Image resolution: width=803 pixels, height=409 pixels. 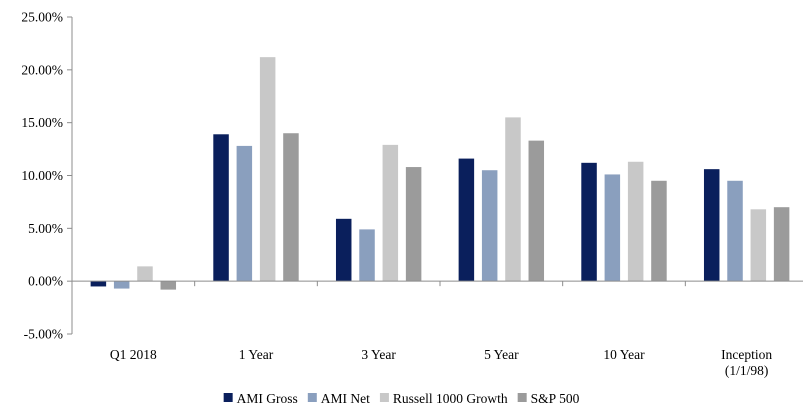 I want to click on legend-label: AMI Net, so click(x=345, y=398).